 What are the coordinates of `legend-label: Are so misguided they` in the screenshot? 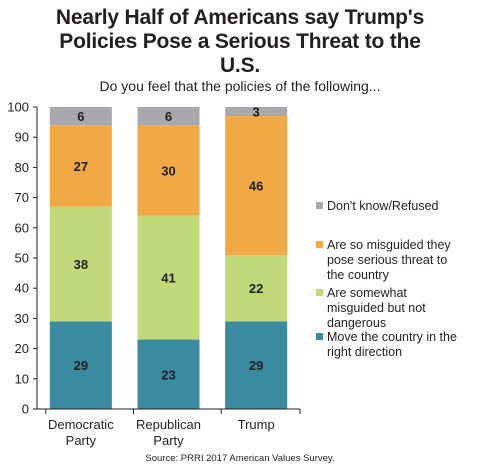 It's located at (389, 245).